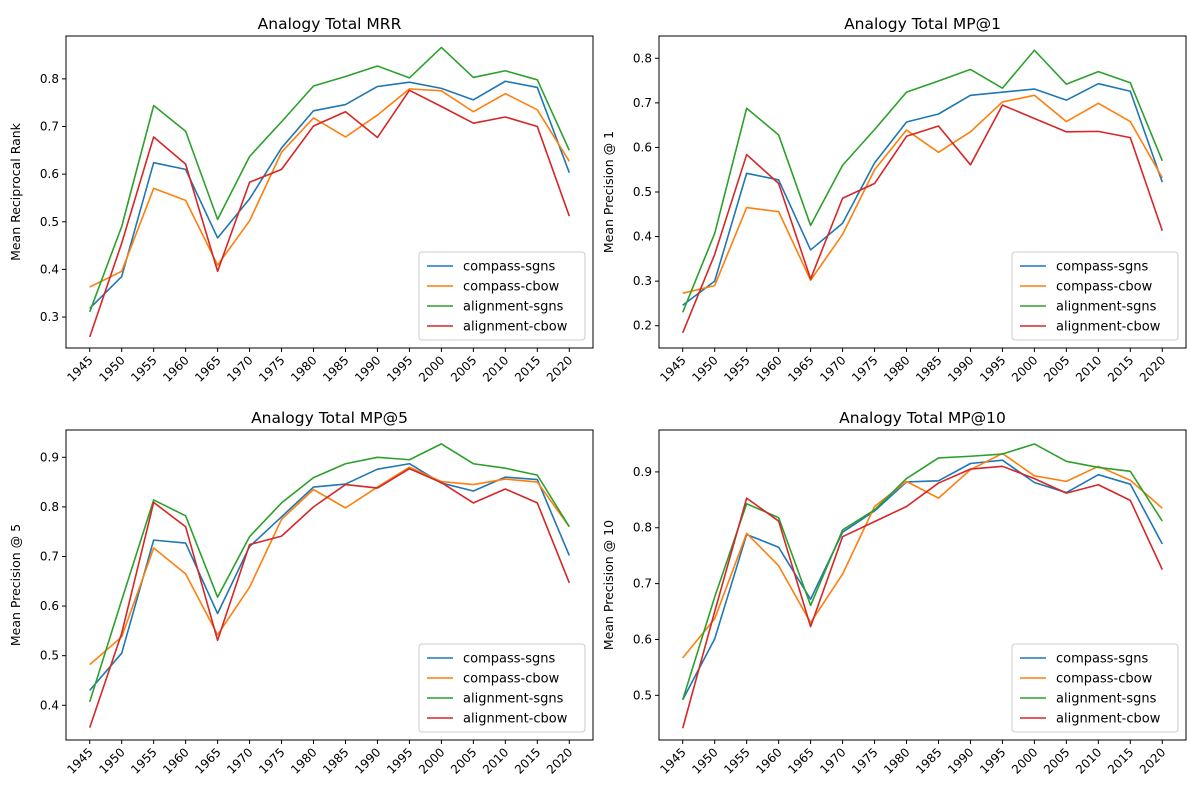 The width and height of the screenshot is (1200, 804). I want to click on y-axis-label: Mean Precision @ 5, so click(15, 585).